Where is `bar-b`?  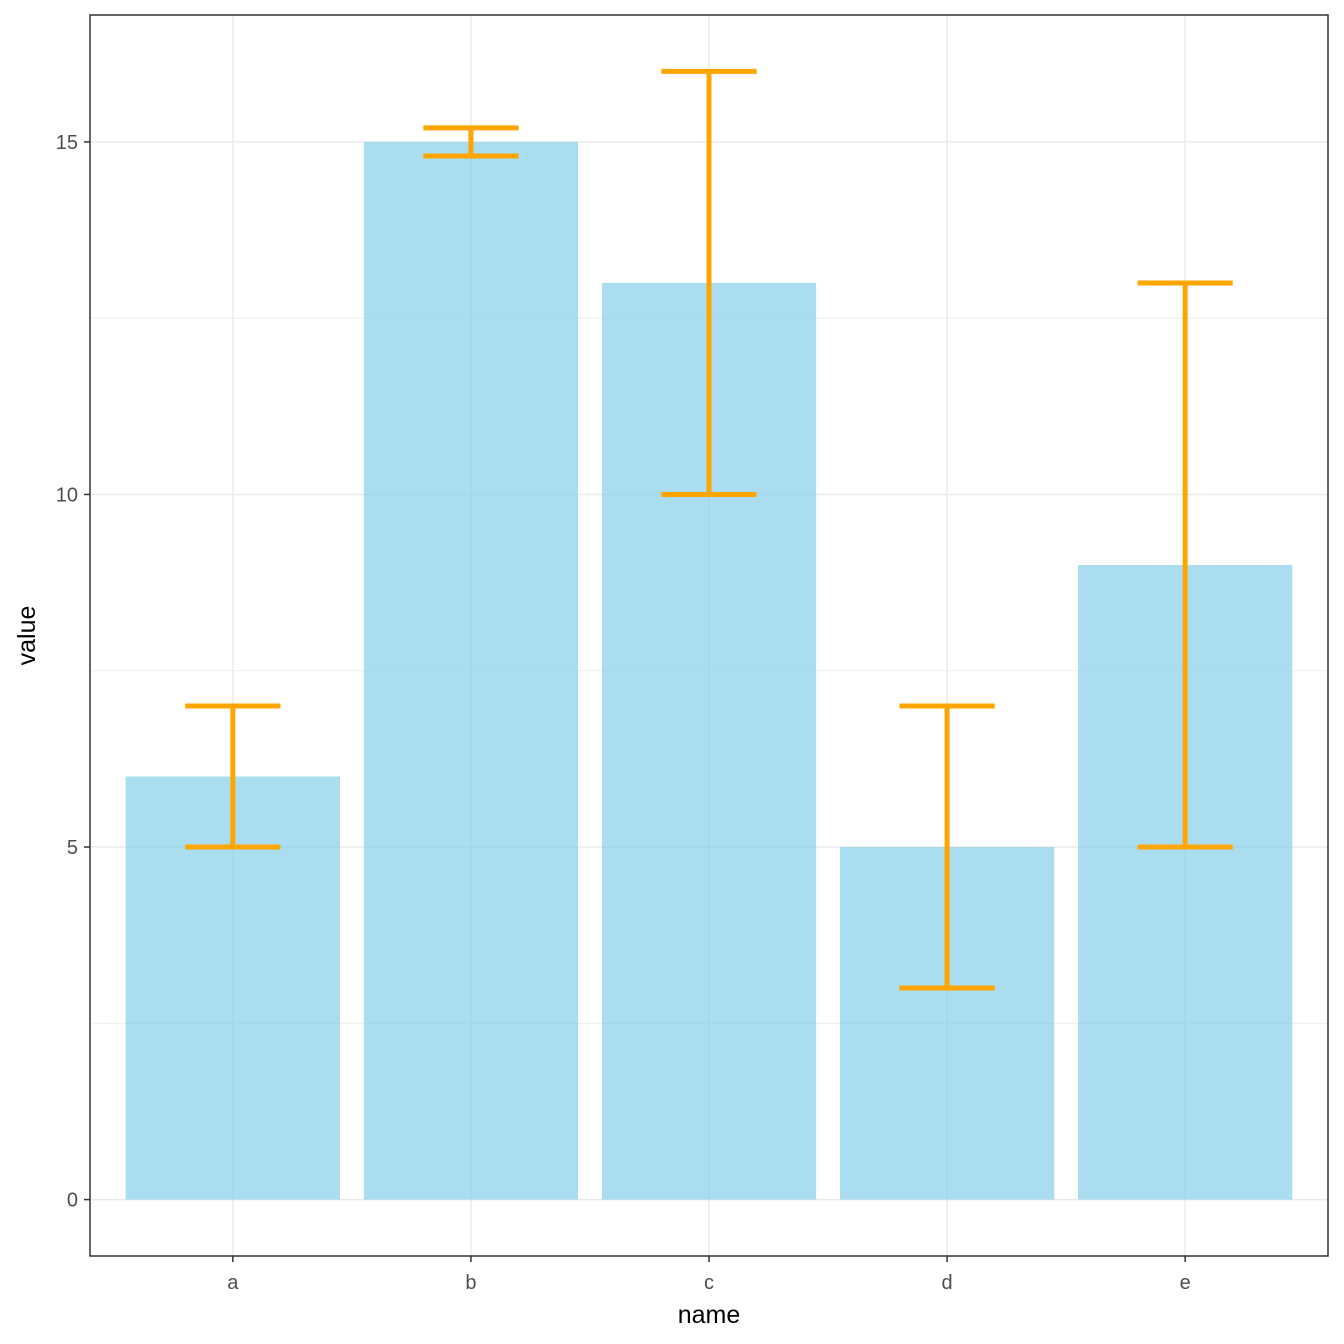
bar-b is located at coordinates (471, 670).